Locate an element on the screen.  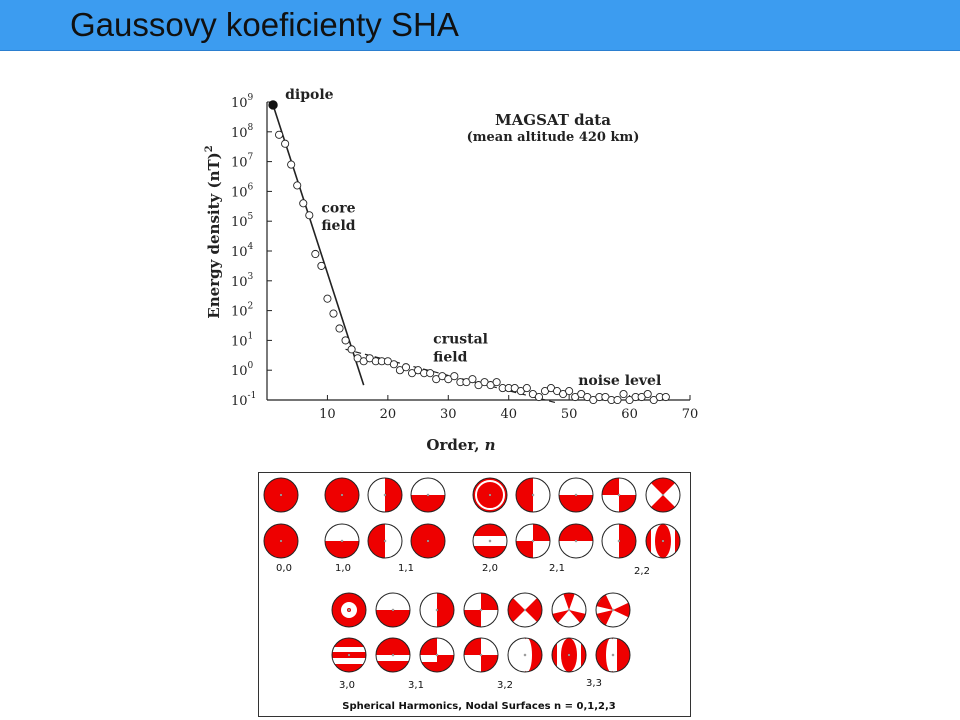
chart-label: dipole is located at coordinates (309, 95).